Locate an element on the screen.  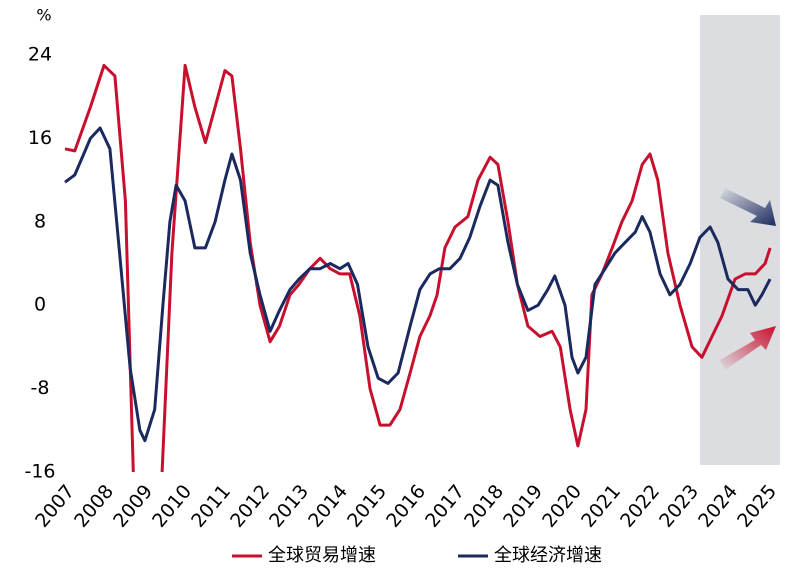
x-tick-label: 2018 is located at coordinates (484, 506).